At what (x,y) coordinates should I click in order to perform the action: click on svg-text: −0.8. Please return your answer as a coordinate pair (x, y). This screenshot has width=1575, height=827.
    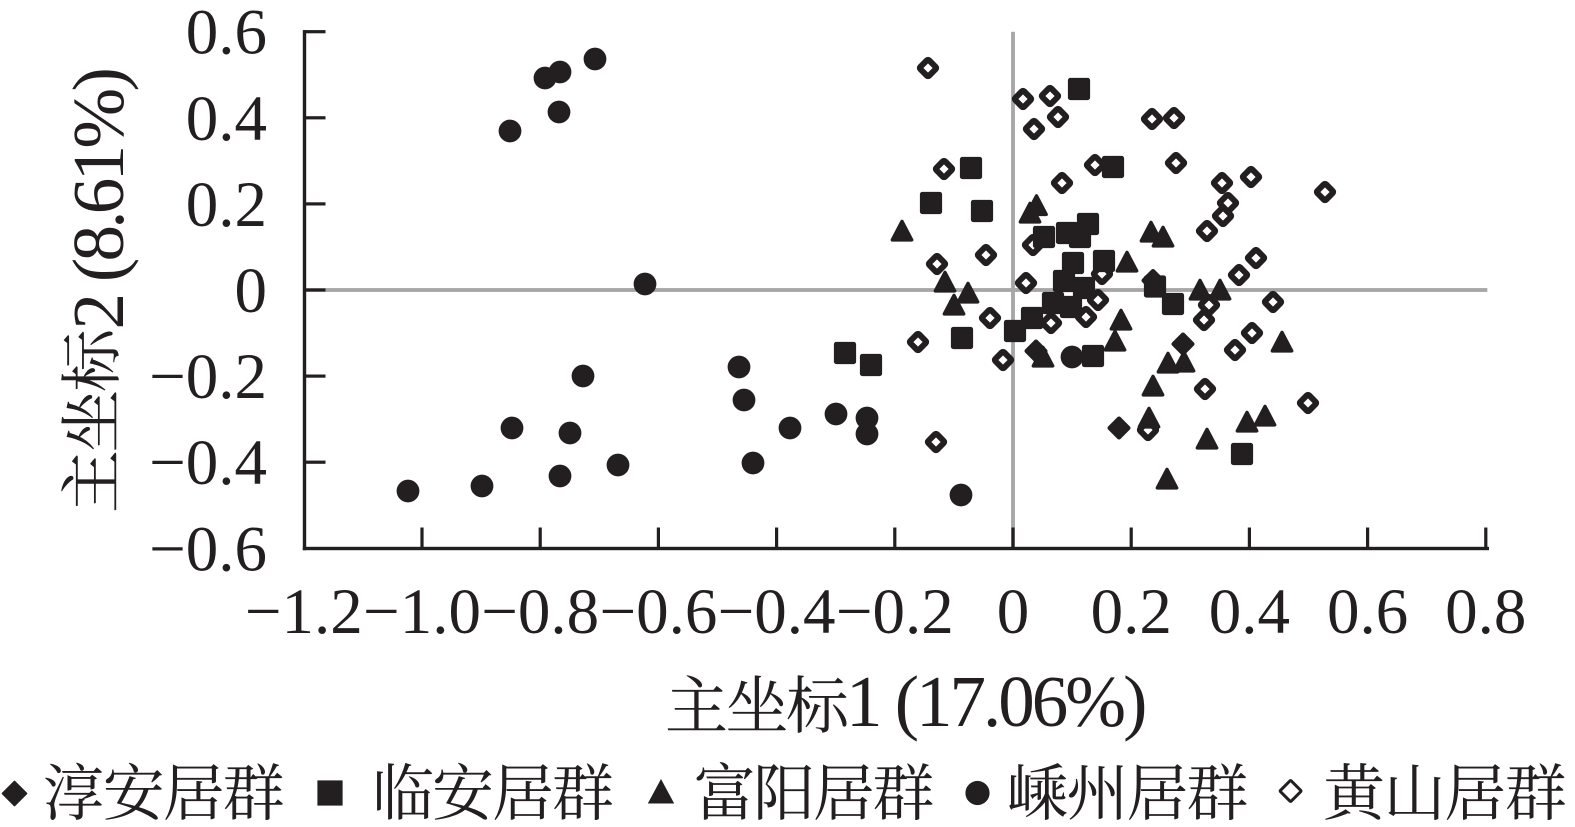
    Looking at the image, I should click on (540, 612).